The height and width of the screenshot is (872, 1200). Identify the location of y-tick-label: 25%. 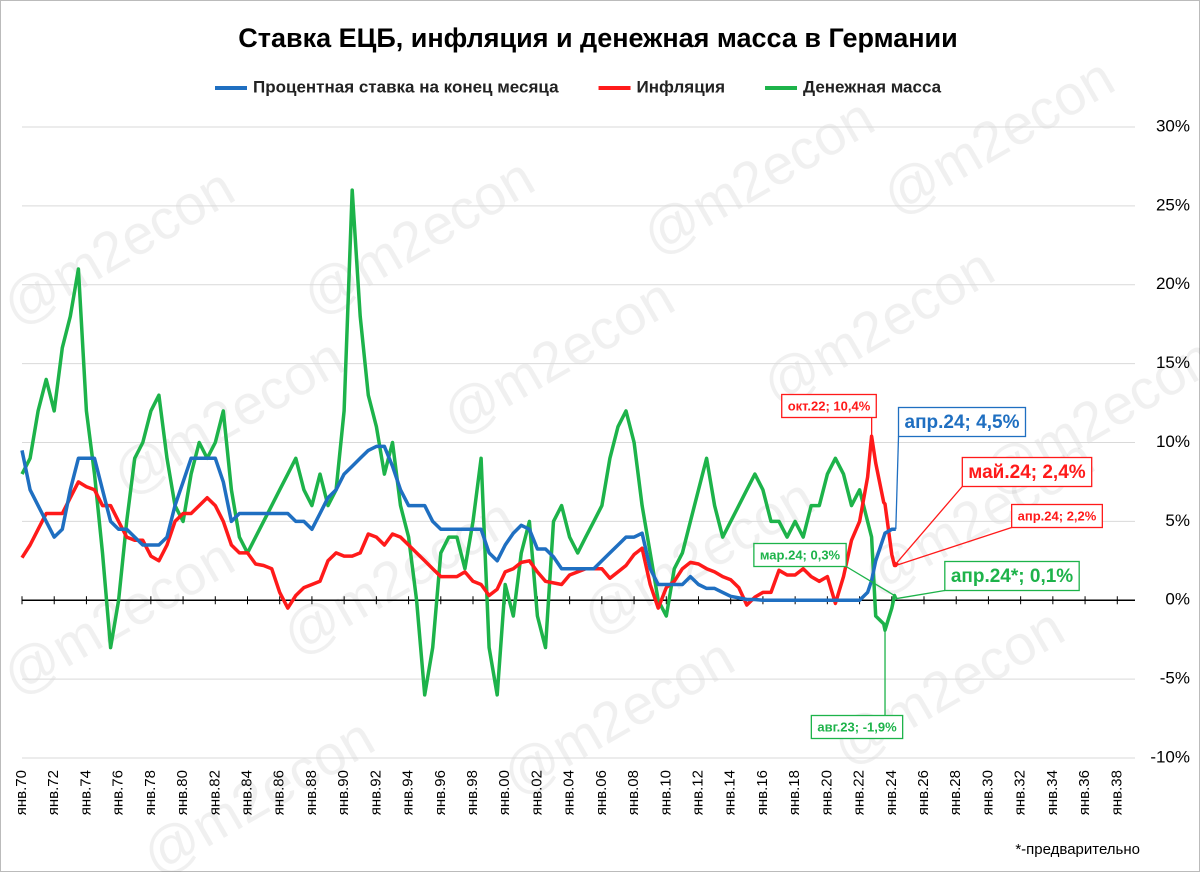
(1173, 204).